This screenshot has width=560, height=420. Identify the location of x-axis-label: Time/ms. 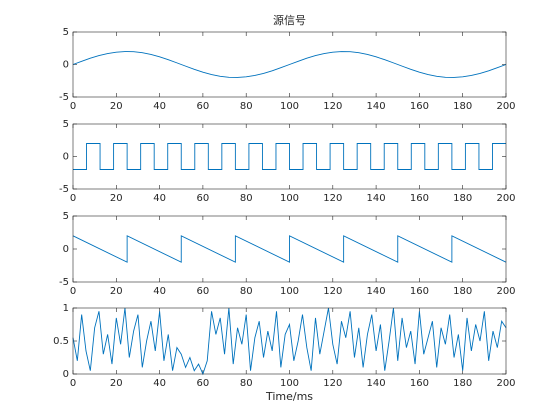
(289, 396).